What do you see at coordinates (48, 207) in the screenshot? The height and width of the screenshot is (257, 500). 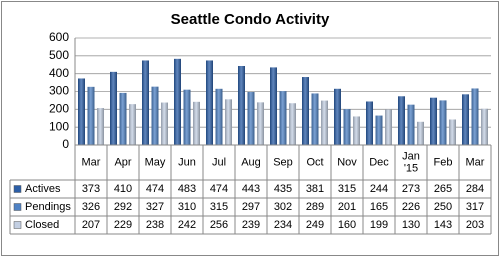 I see `legend-label: Pendings` at bounding box center [48, 207].